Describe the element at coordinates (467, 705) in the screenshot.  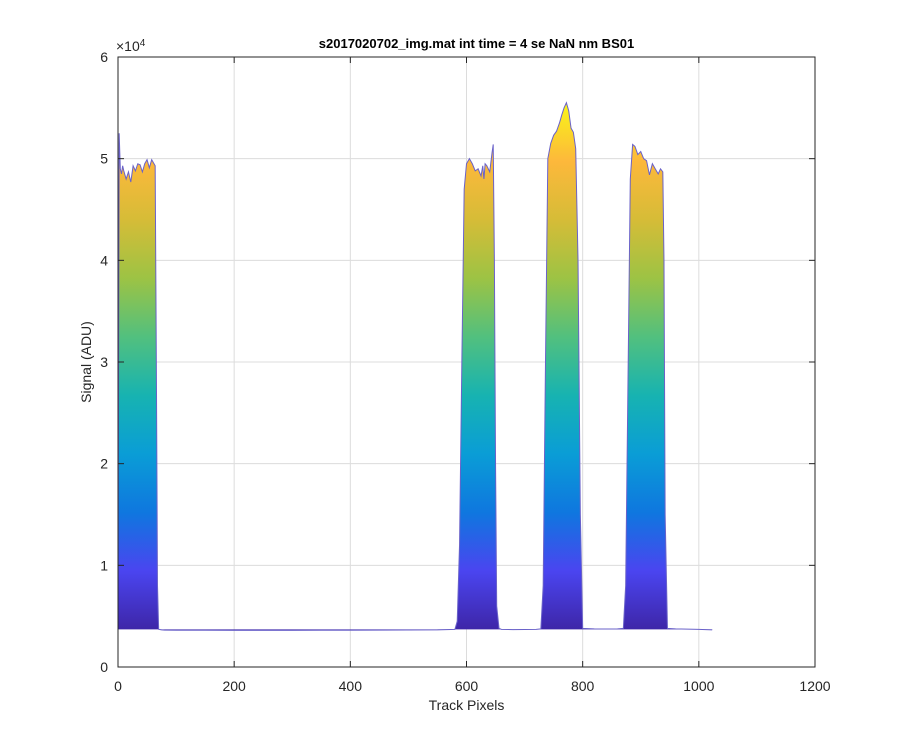
I see `x-axis-label: Track Pixels` at that location.